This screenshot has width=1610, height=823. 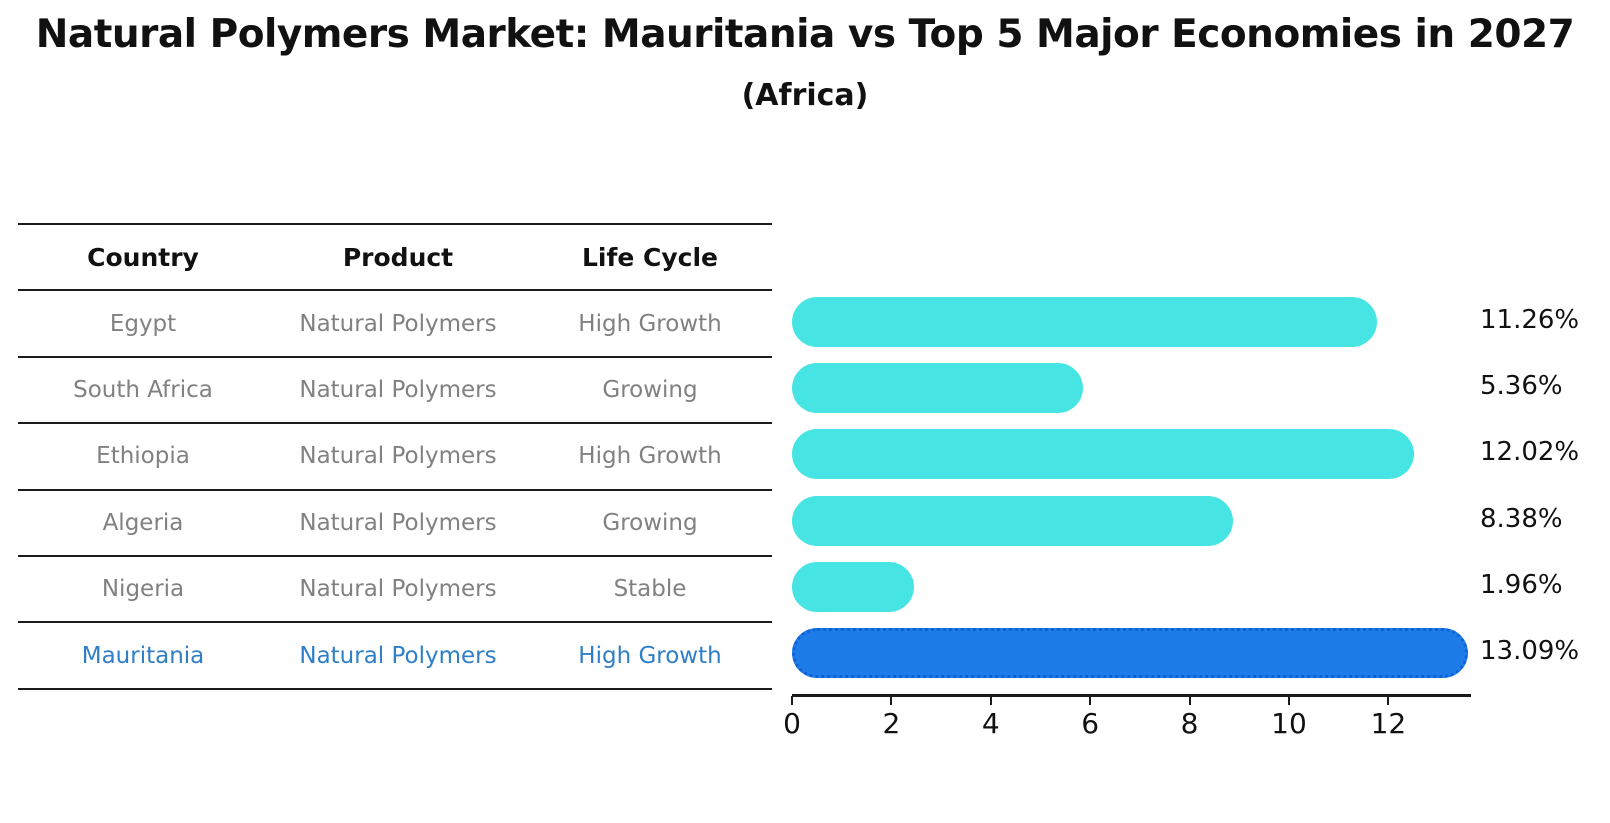 I want to click on bar-value-label: 11.26%, so click(x=1530, y=320).